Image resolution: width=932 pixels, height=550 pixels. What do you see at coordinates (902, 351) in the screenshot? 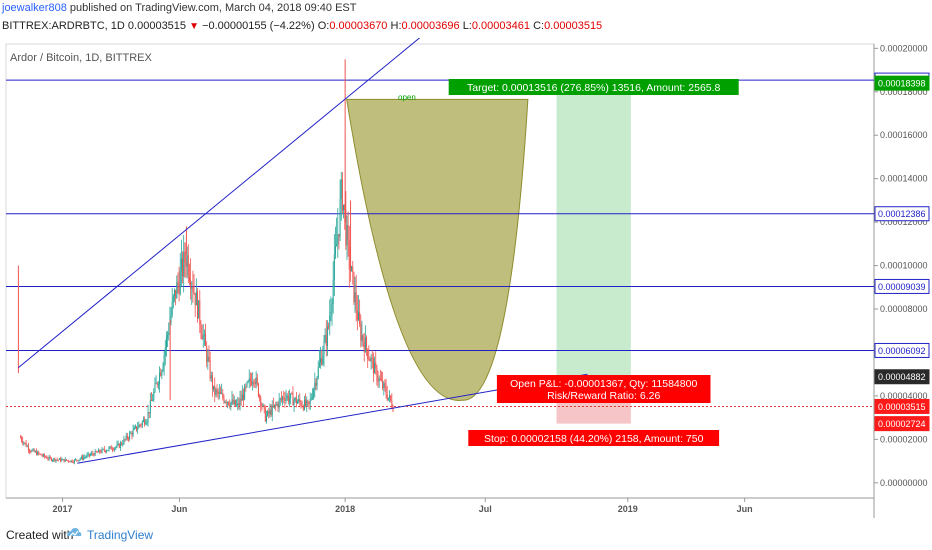
I see `price-axis-label: 0.00006092` at bounding box center [902, 351].